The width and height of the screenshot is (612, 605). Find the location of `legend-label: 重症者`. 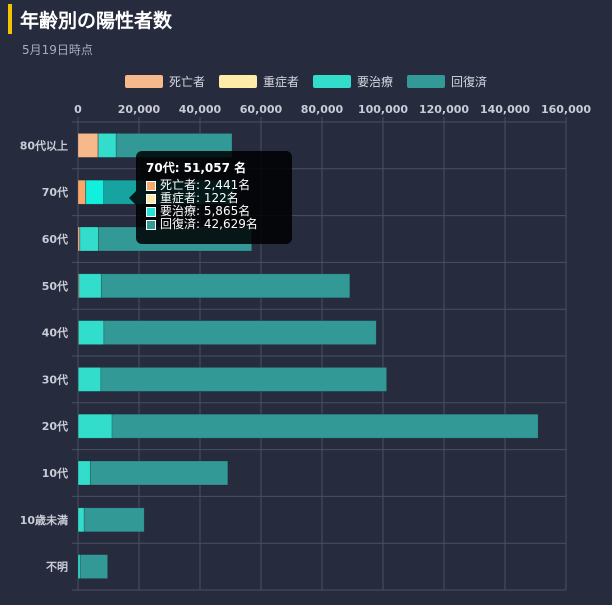

legend-label: 重症者 is located at coordinates (280, 82).